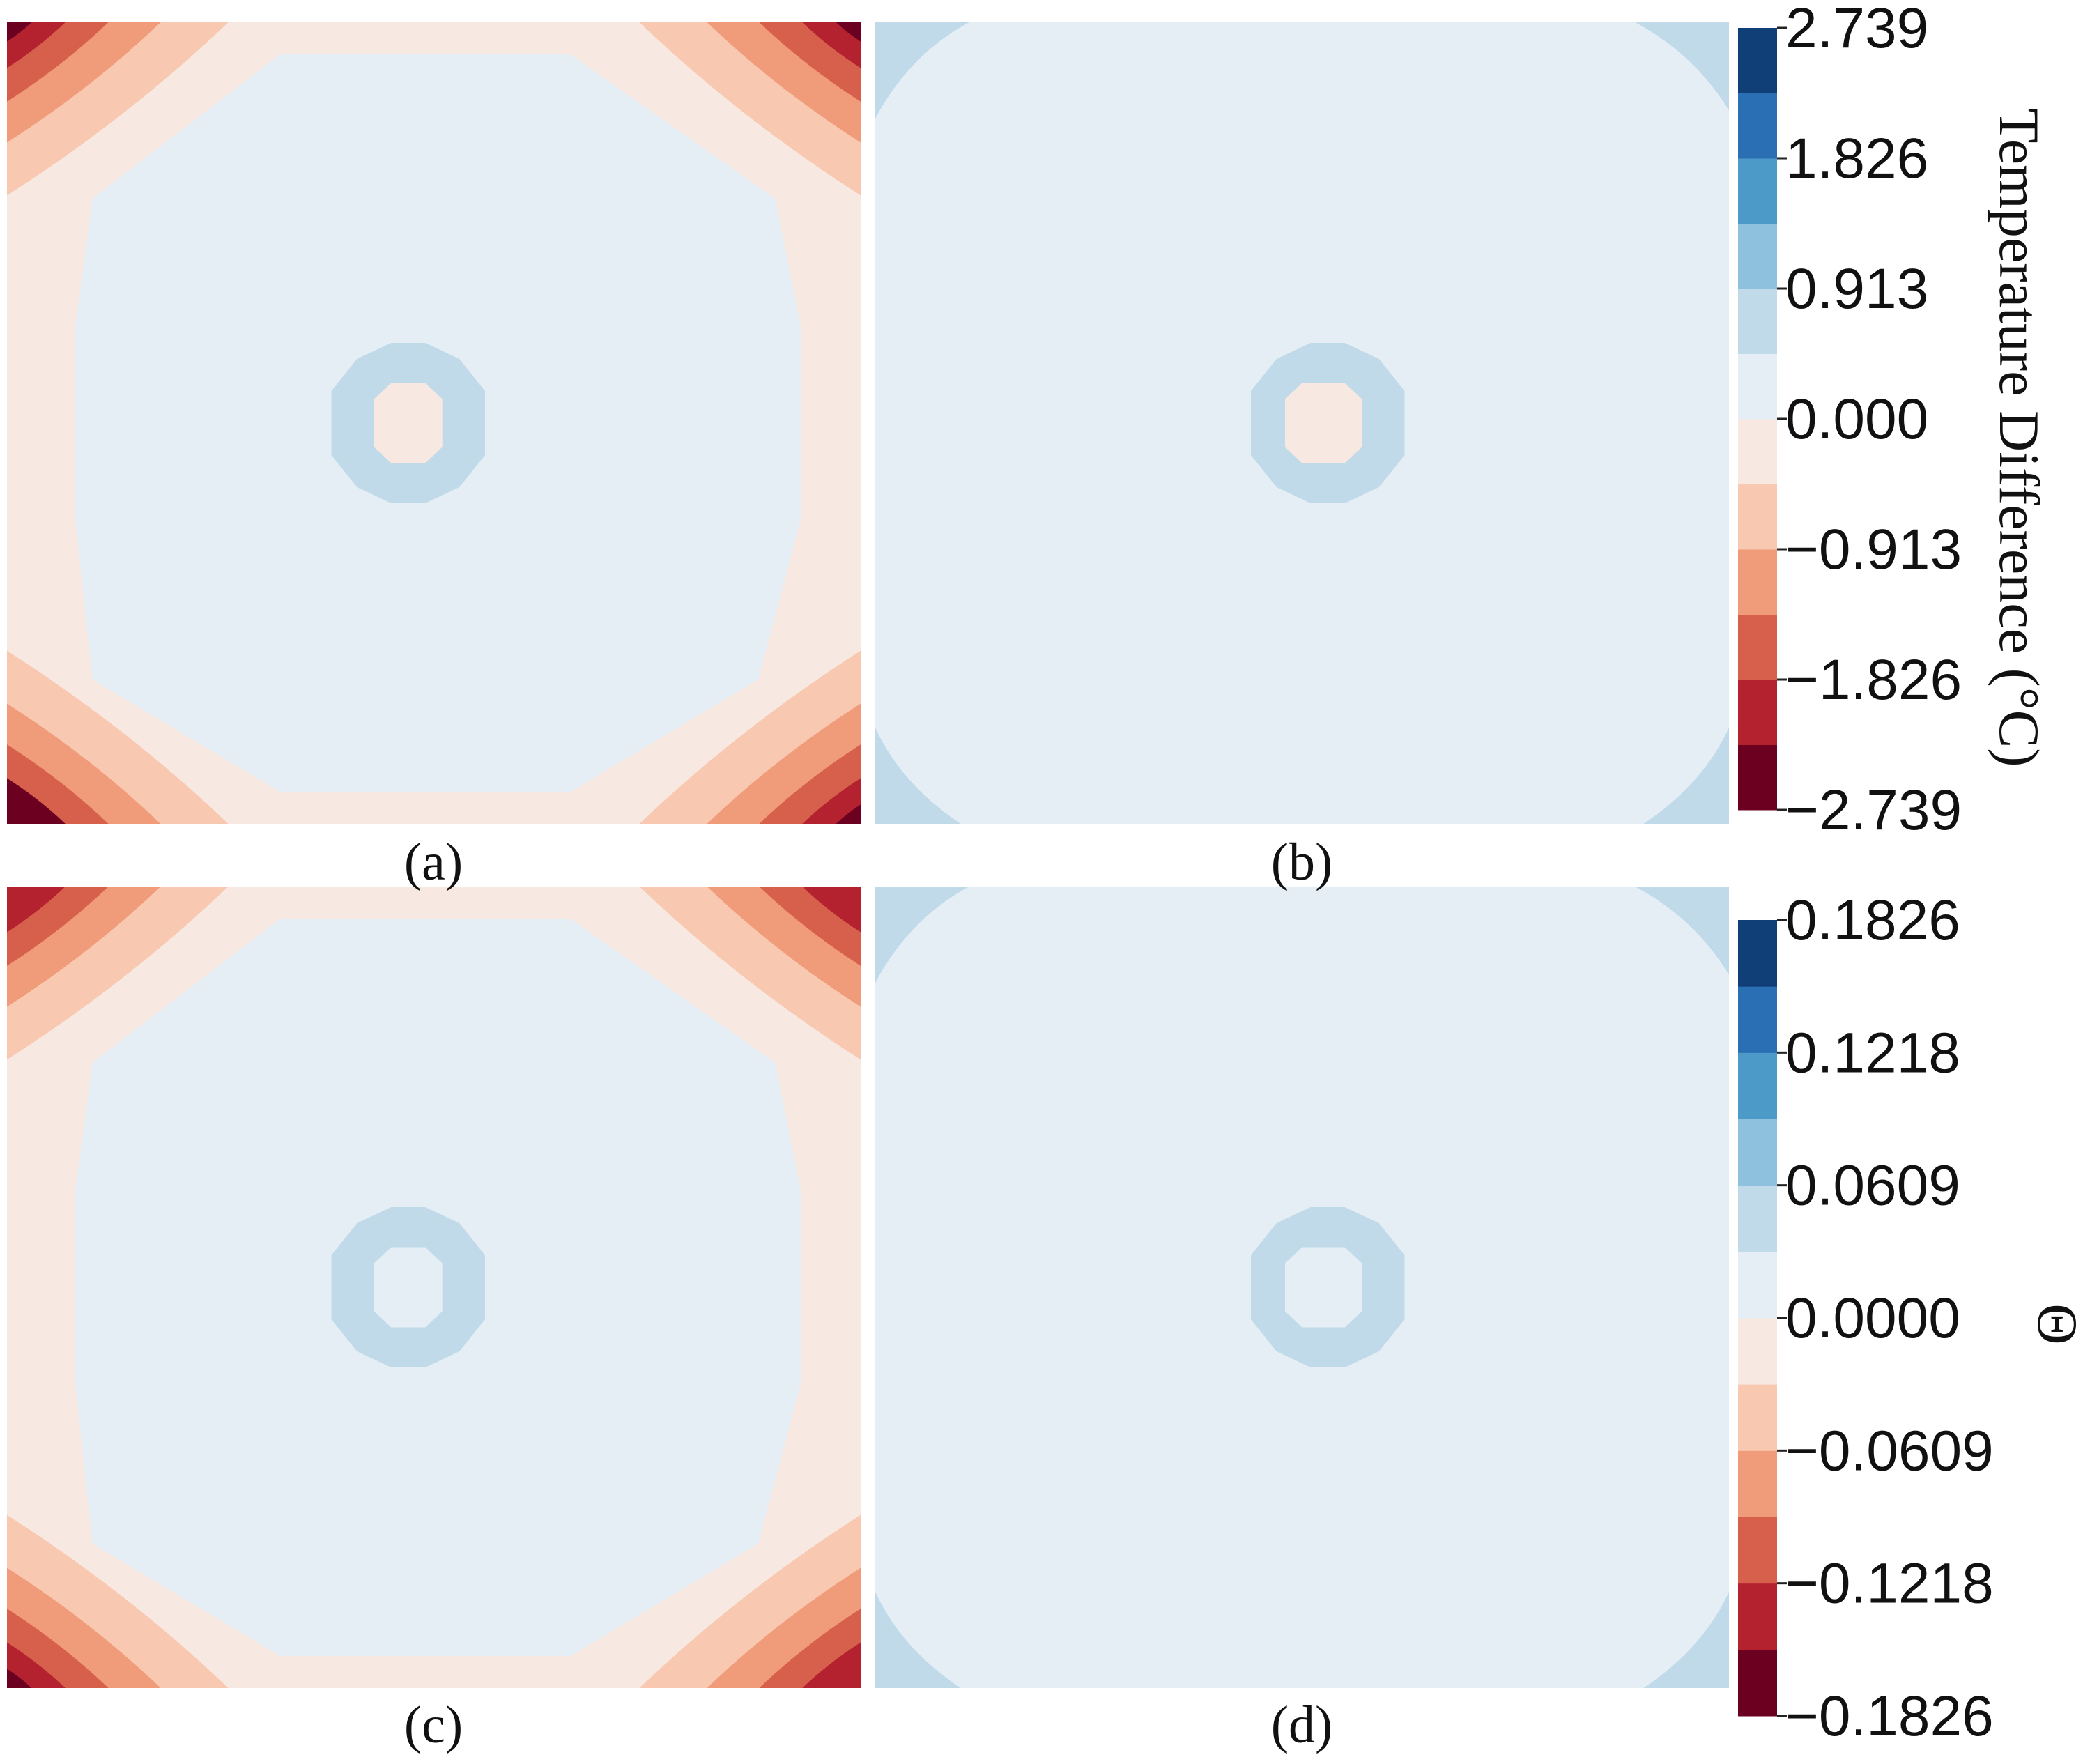  What do you see at coordinates (1889, 1450) in the screenshot?
I see `colorbar-tick-label: −0.0609` at bounding box center [1889, 1450].